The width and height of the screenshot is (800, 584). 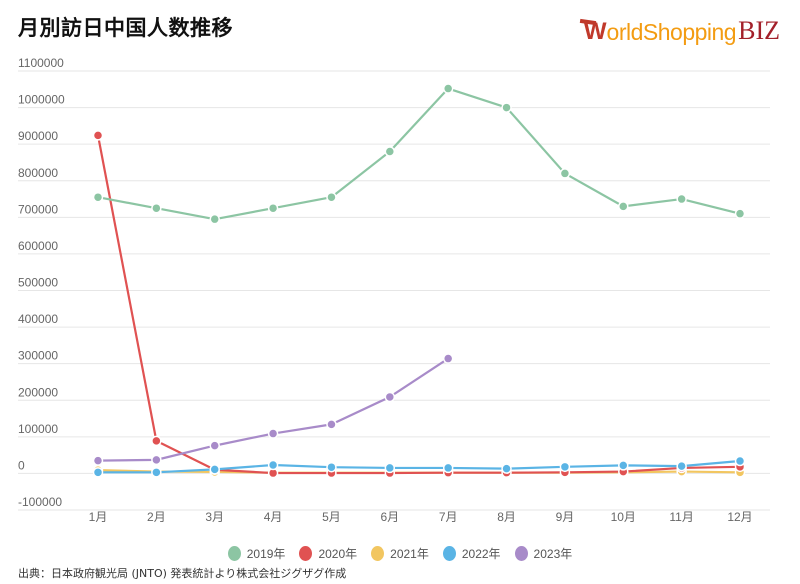 What do you see at coordinates (331, 517) in the screenshot?
I see `x-tick-label: 5月` at bounding box center [331, 517].